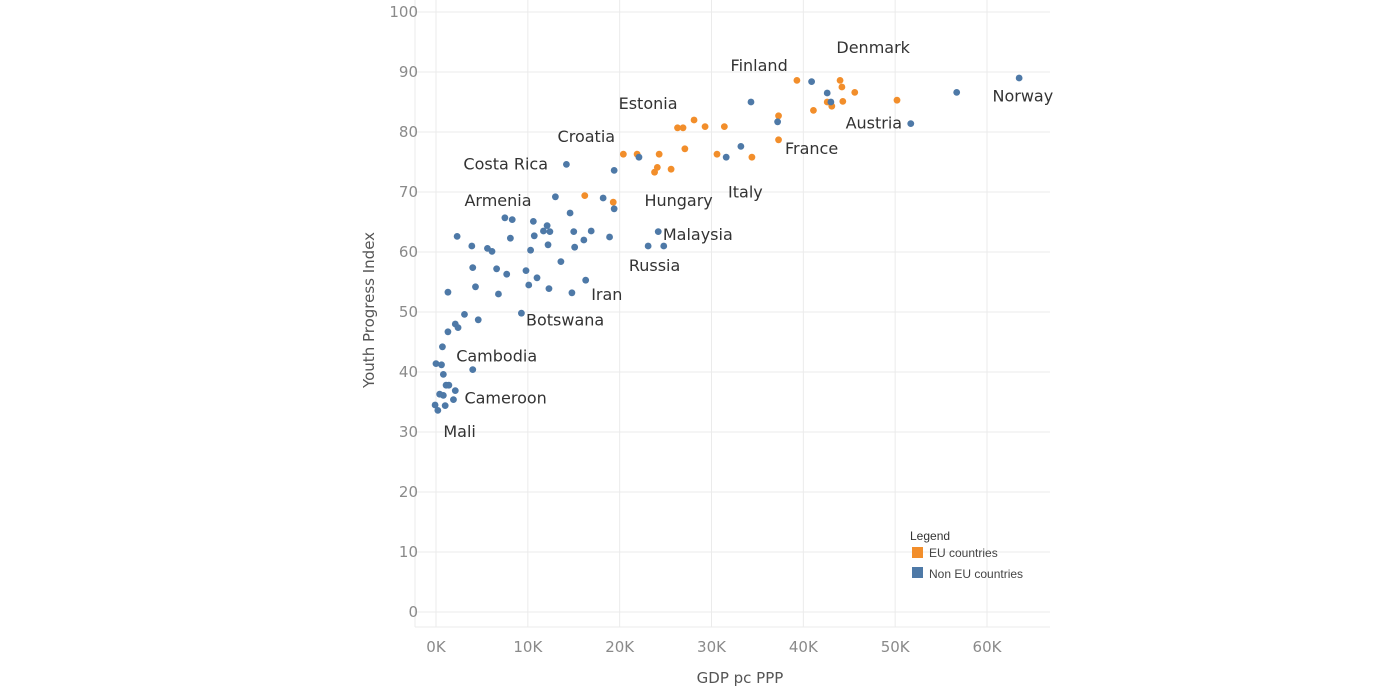  What do you see at coordinates (408, 372) in the screenshot?
I see `y-tick-label: 40` at bounding box center [408, 372].